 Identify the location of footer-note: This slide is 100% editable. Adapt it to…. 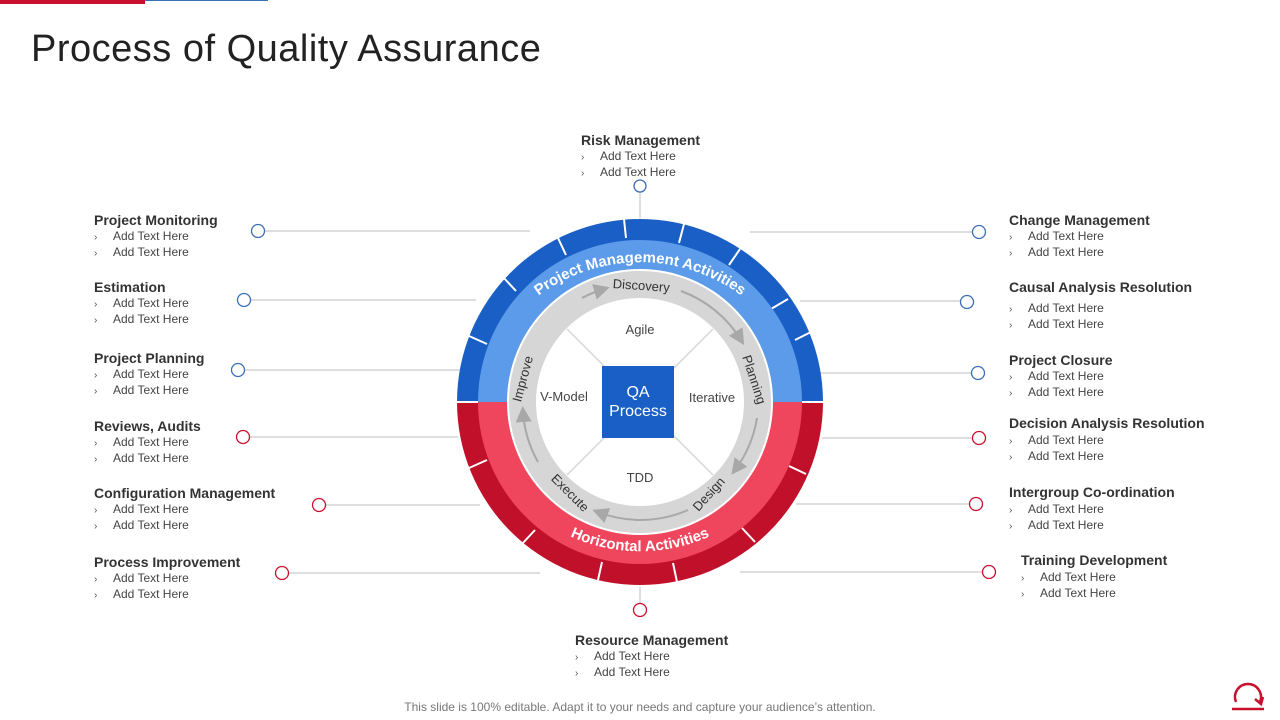
(640, 707).